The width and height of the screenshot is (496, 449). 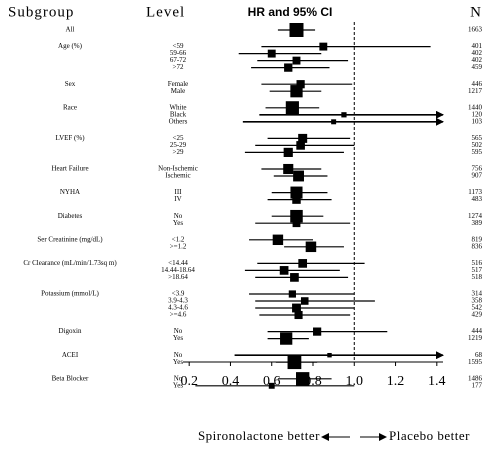 I want to click on group-label: Digoxin, so click(x=70, y=331).